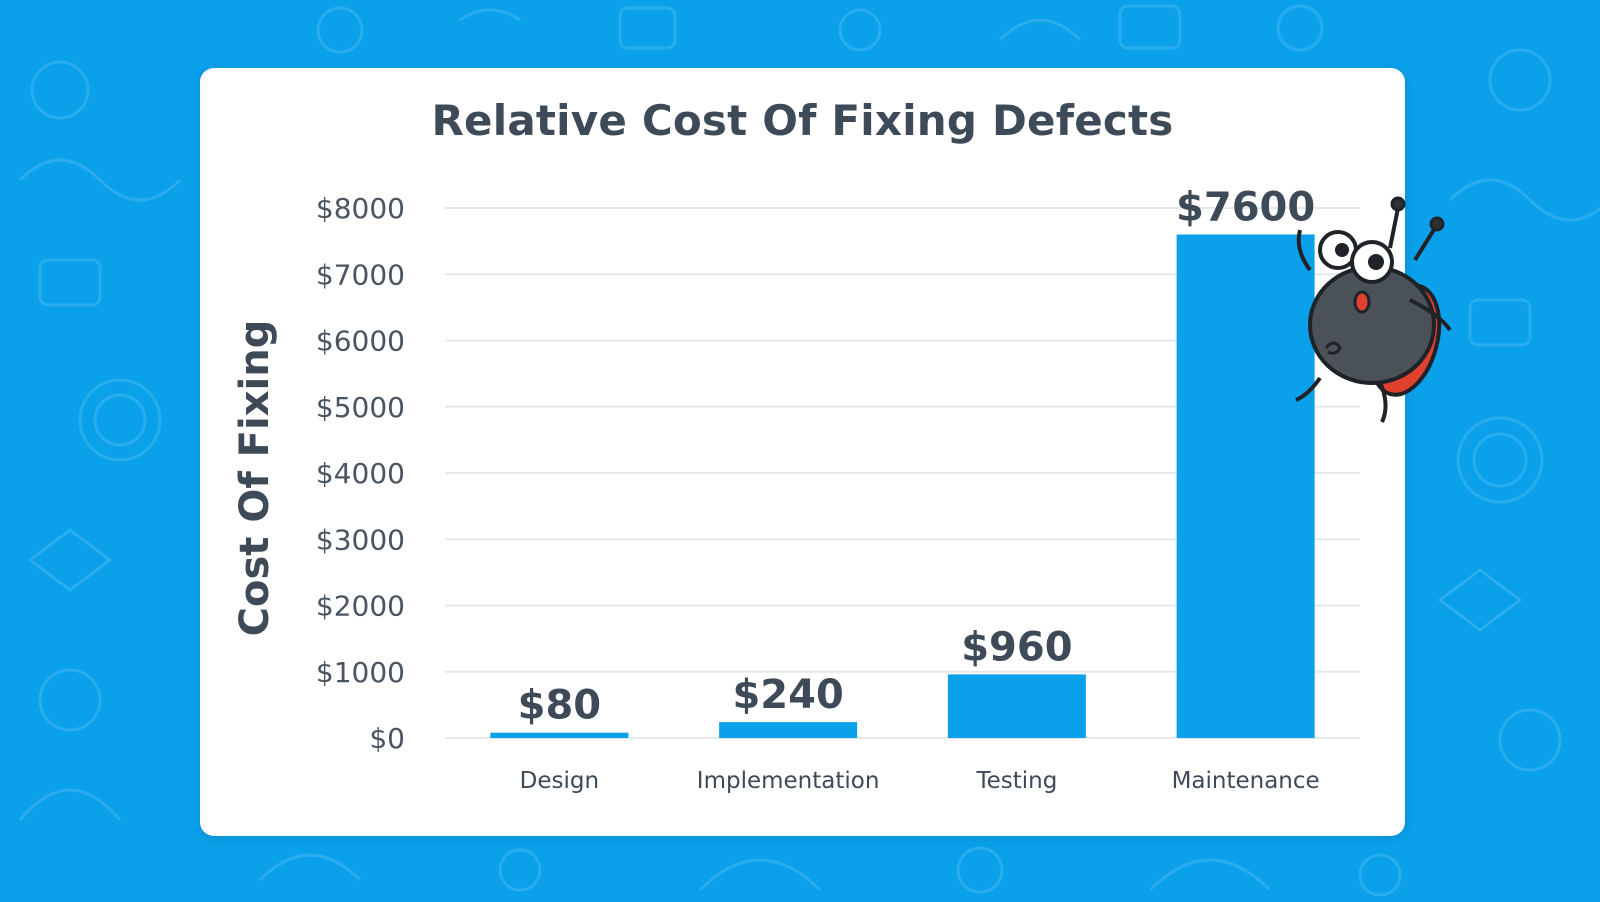 This screenshot has width=1600, height=902. I want to click on data-label: $80, so click(560, 706).